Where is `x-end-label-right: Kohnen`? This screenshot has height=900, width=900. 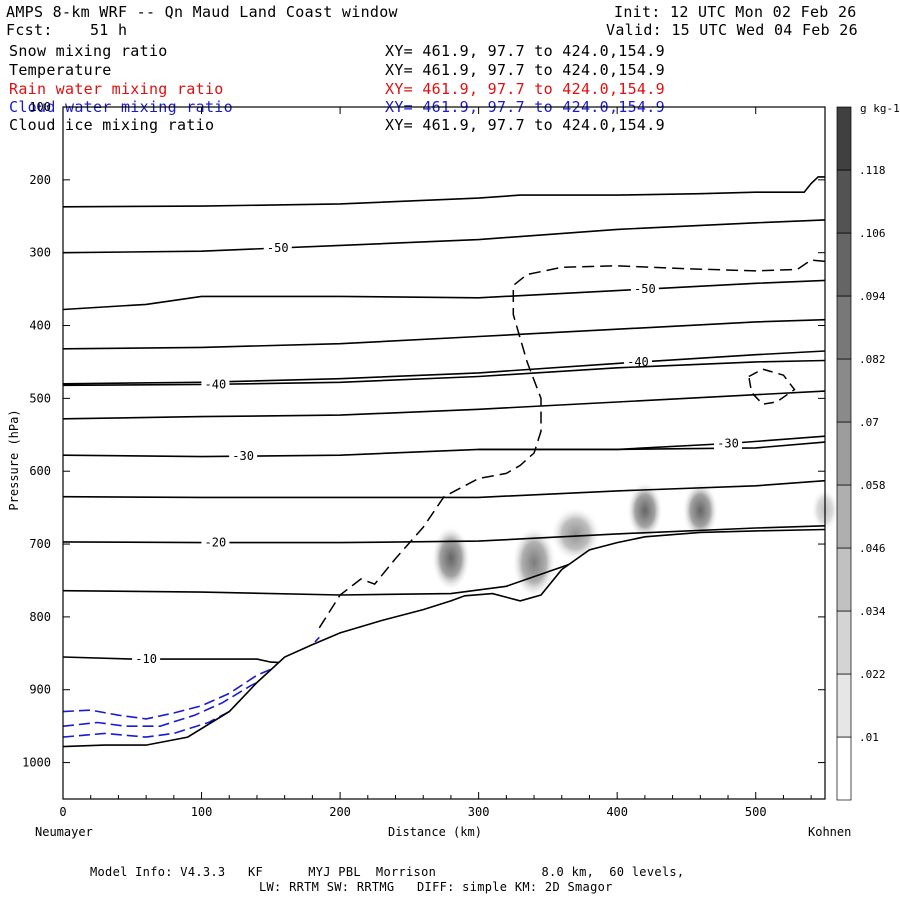
x-end-label-right: Kohnen is located at coordinates (829, 832).